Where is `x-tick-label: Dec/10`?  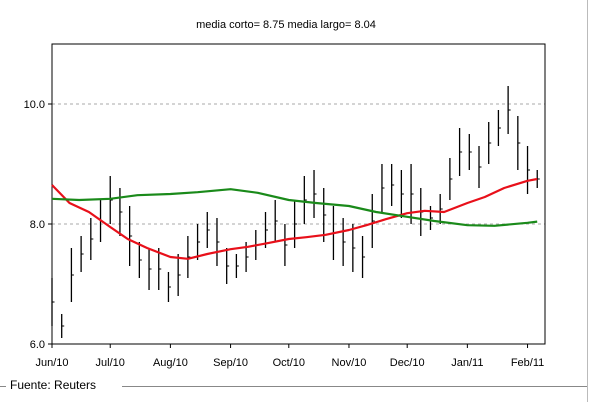
x-tick-label: Dec/10 is located at coordinates (407, 363).